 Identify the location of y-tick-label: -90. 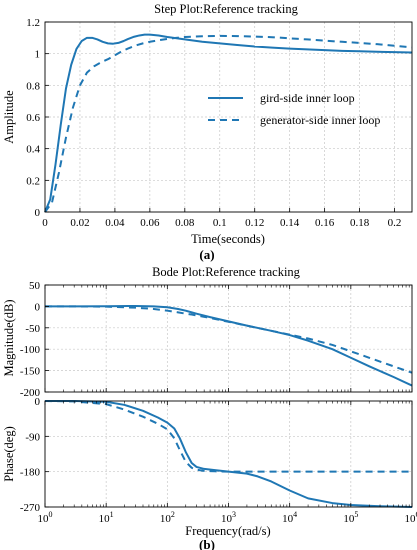
(32, 437).